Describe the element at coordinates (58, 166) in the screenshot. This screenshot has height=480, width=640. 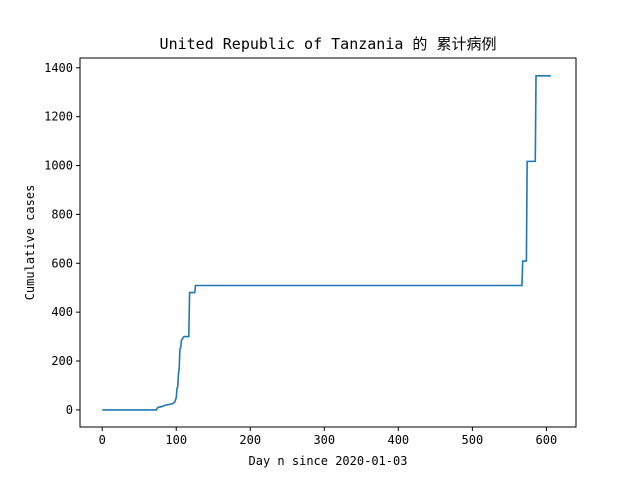
I see `y-tick-label: 1000` at that location.